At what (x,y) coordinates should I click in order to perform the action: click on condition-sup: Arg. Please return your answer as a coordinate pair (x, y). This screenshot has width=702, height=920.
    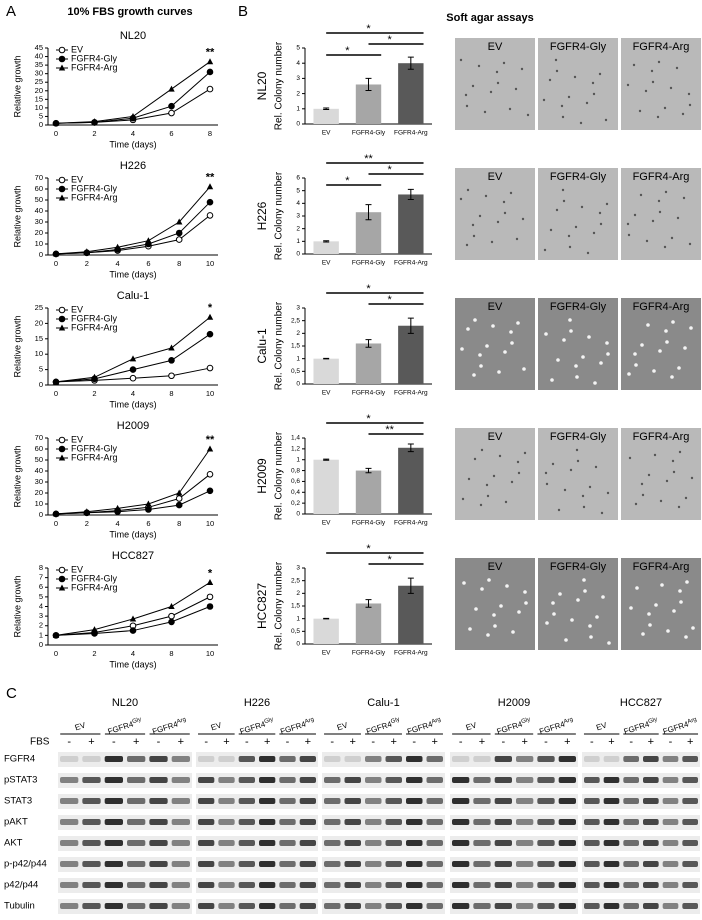
    Looking at the image, I should click on (309, 720).